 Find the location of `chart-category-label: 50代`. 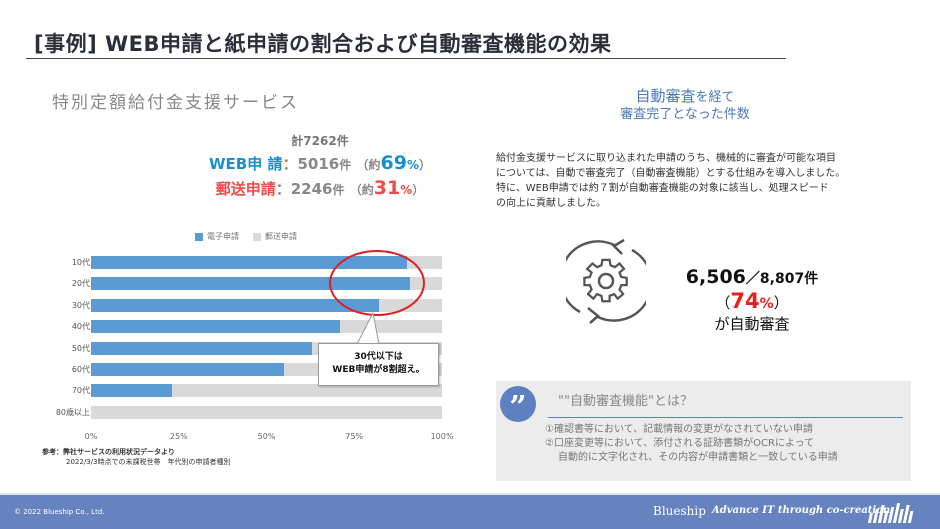

chart-category-label: 50代 is located at coordinates (80, 348).